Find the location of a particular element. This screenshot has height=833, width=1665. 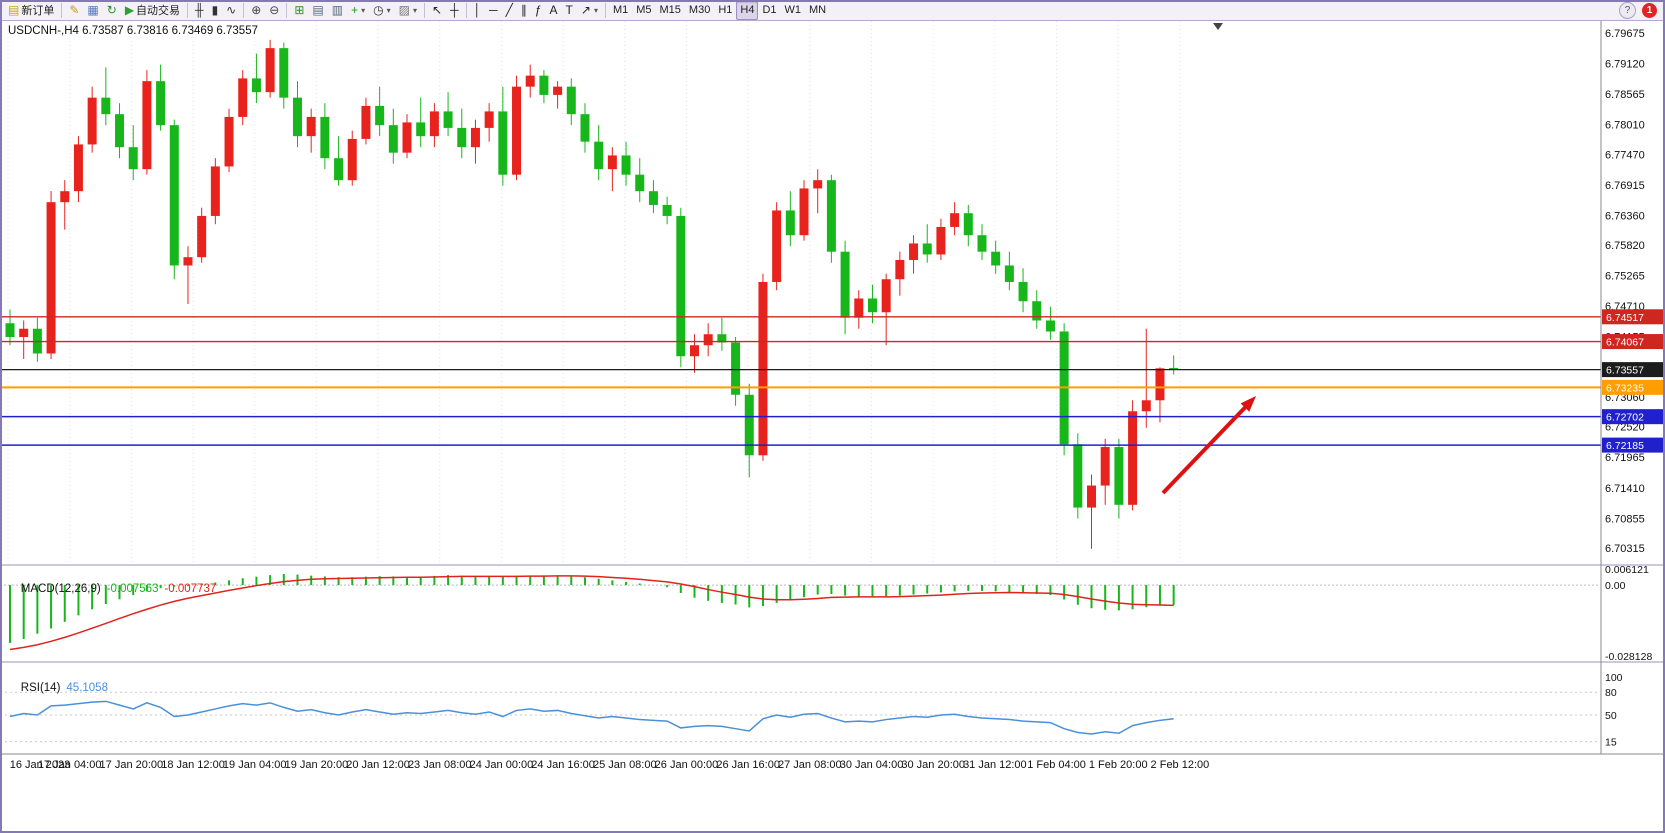

cascade-windows-icon: ▤ is located at coordinates (318, 10).